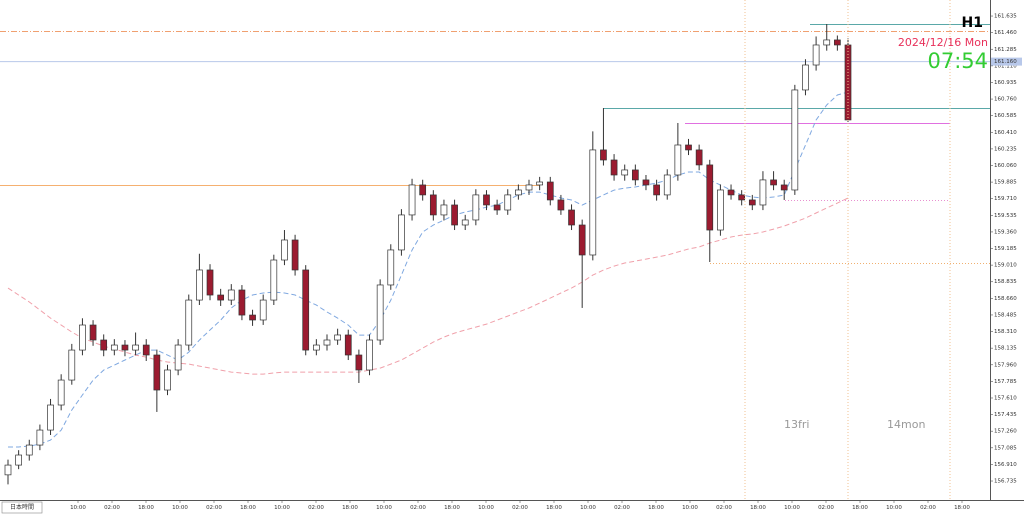 This screenshot has height=515, width=1024. What do you see at coordinates (1005, 315) in the screenshot?
I see `y-tick-label: 158.485` at bounding box center [1005, 315].